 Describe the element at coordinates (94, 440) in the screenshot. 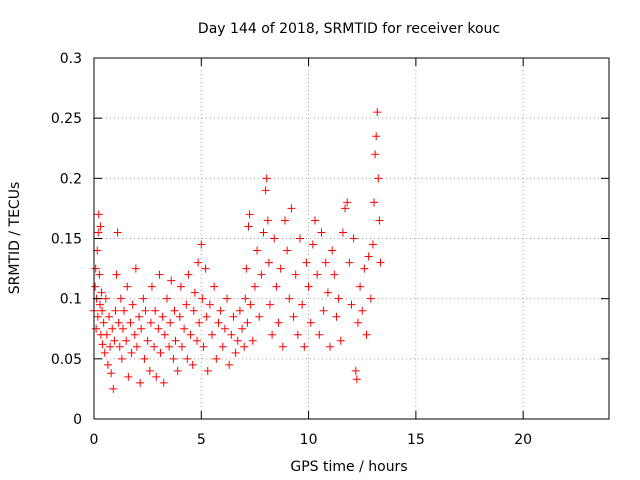

I see `x-tick-label: 0` at that location.